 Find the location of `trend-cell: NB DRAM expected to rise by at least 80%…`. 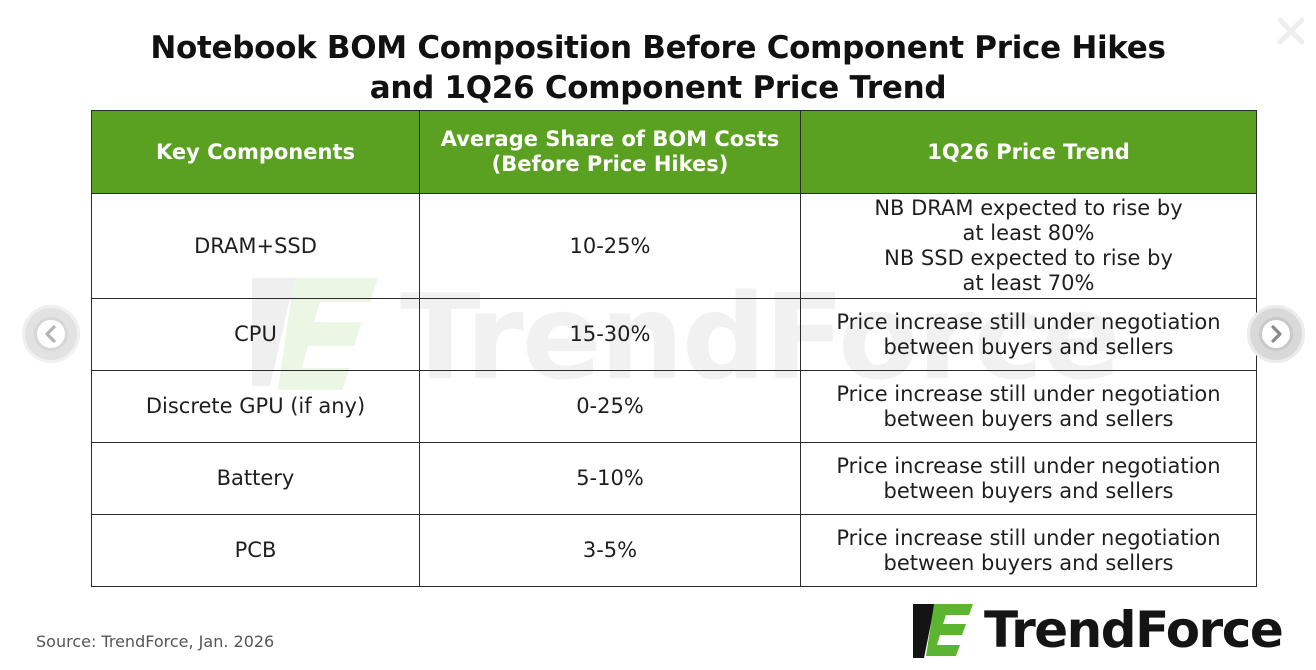

trend-cell: NB DRAM expected to rise by at least 80%… is located at coordinates (1028, 246).